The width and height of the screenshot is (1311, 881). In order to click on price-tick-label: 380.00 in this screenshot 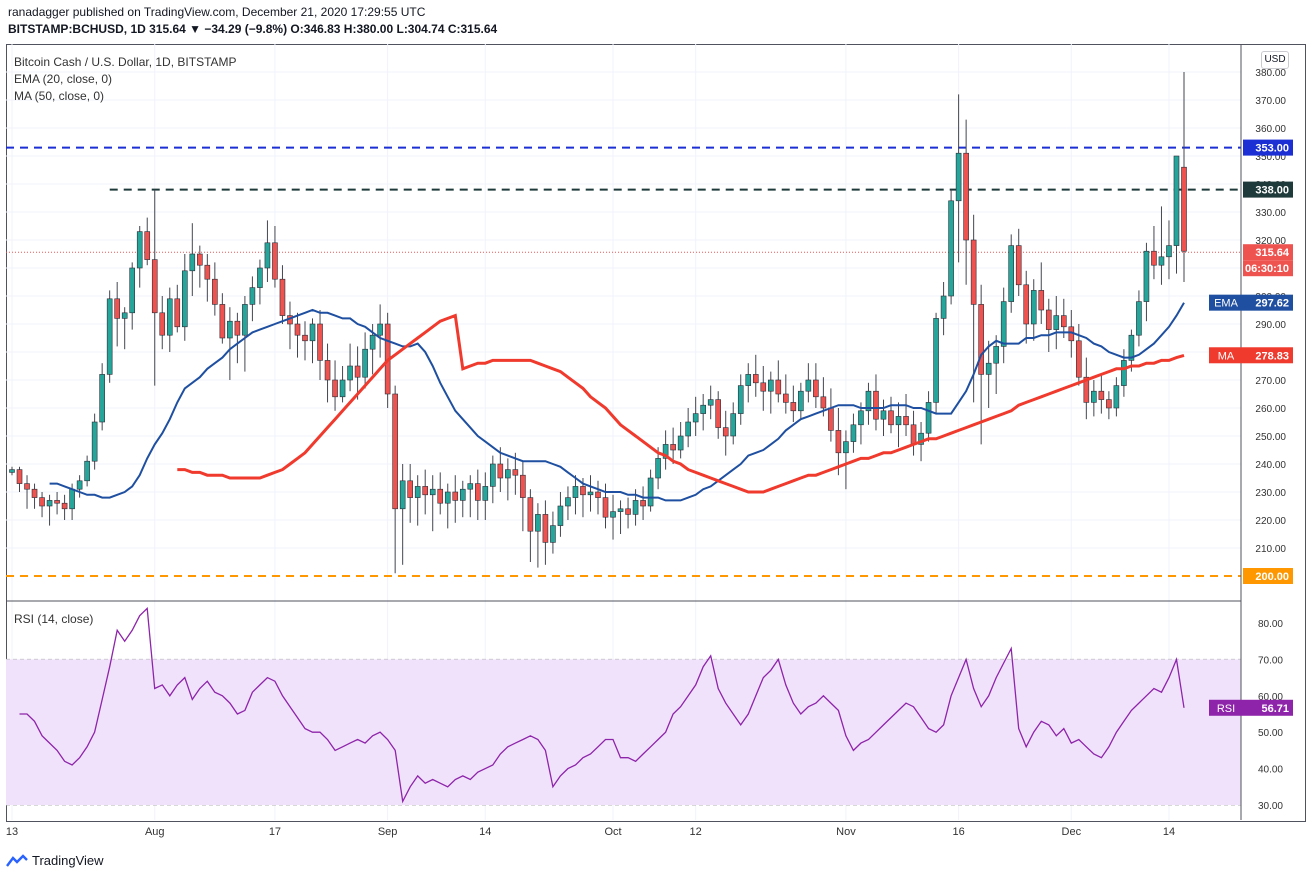, I will do `click(1270, 73)`.